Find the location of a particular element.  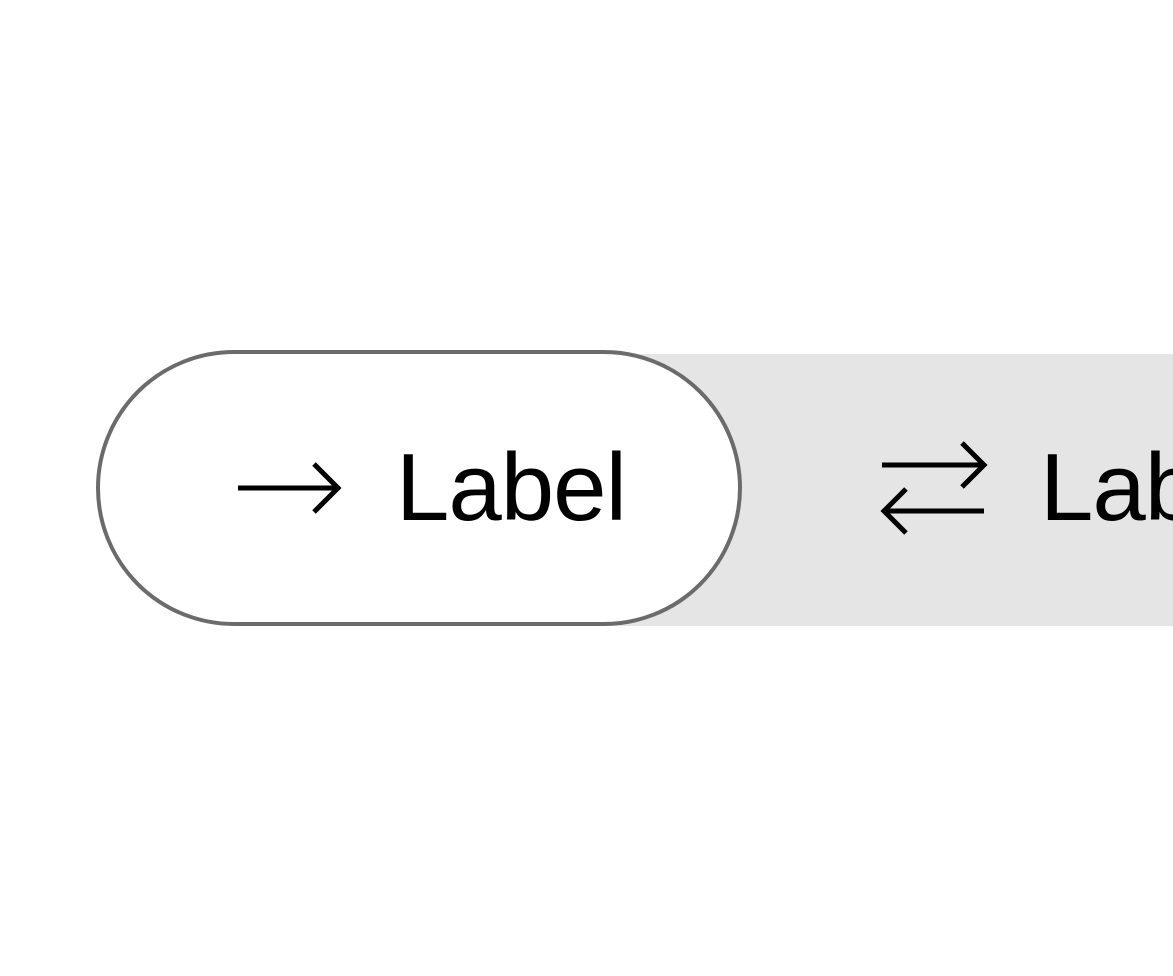

segment-swap-arrows: Label is located at coordinates (1026, 488).